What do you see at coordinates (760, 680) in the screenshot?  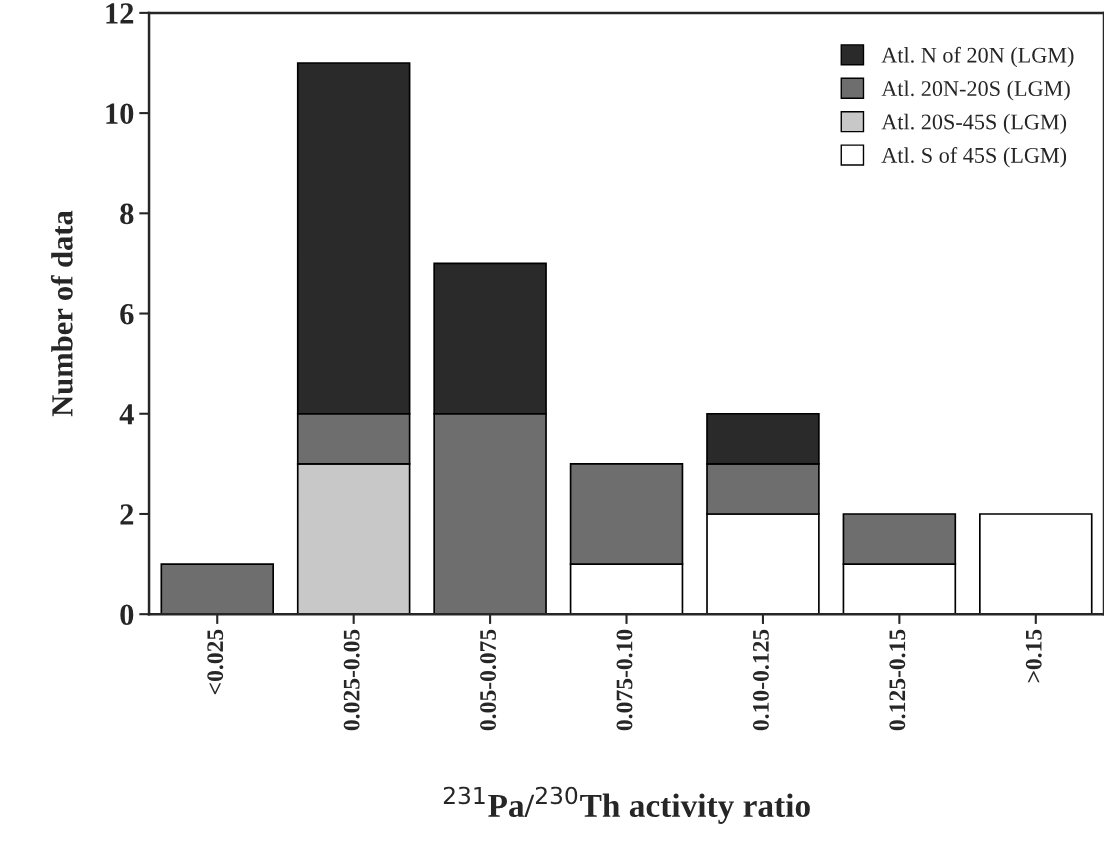 I see `x-tick-label: 0.10-0.125` at bounding box center [760, 680].